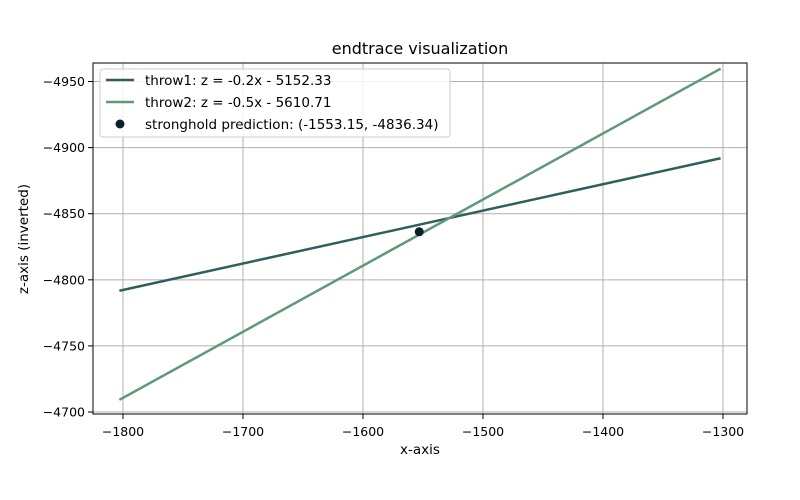 Image resolution: width=800 pixels, height=500 pixels. I want to click on y-tick-label: −4800, so click(64, 279).